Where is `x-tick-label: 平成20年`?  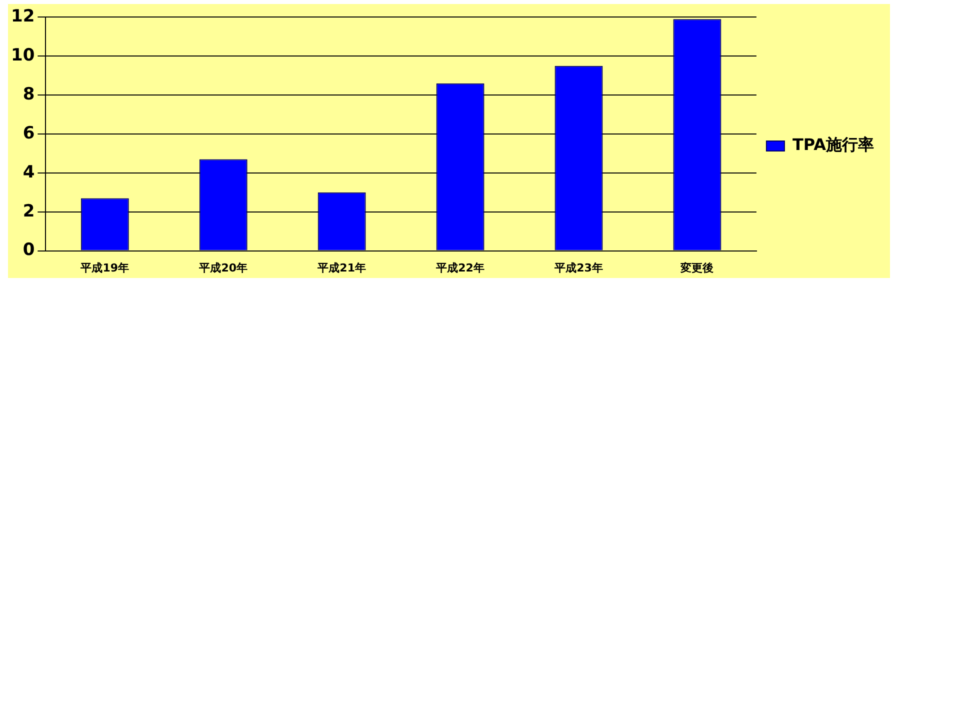 x-tick-label: 平成20年 is located at coordinates (223, 267).